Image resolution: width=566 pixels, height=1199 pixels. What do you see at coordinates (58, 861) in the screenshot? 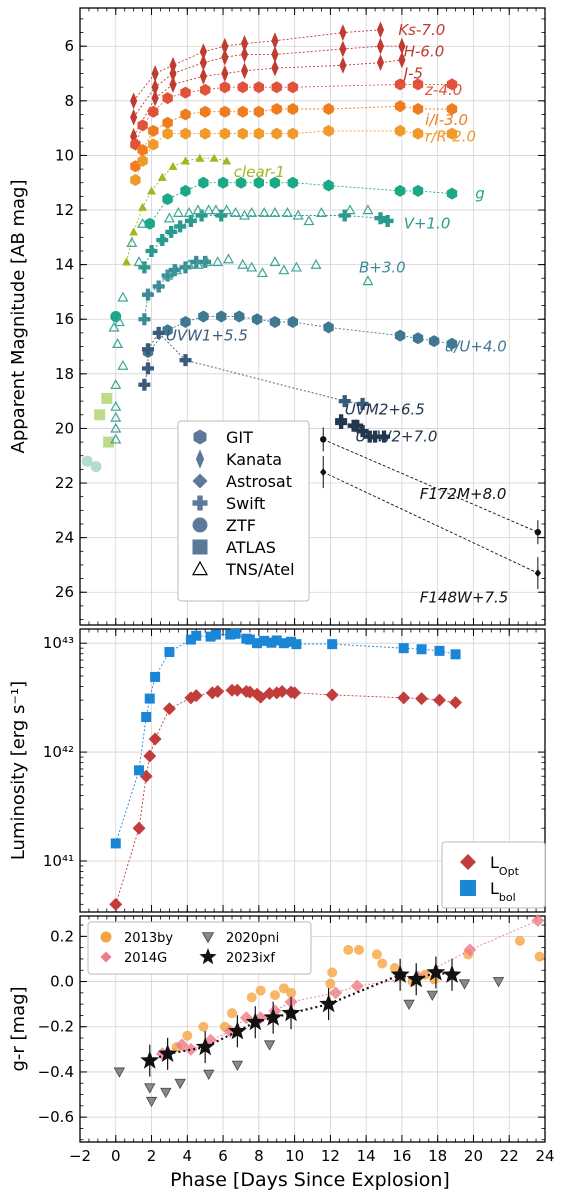
I see `y-tick-label: 10⁴¹` at bounding box center [58, 861].